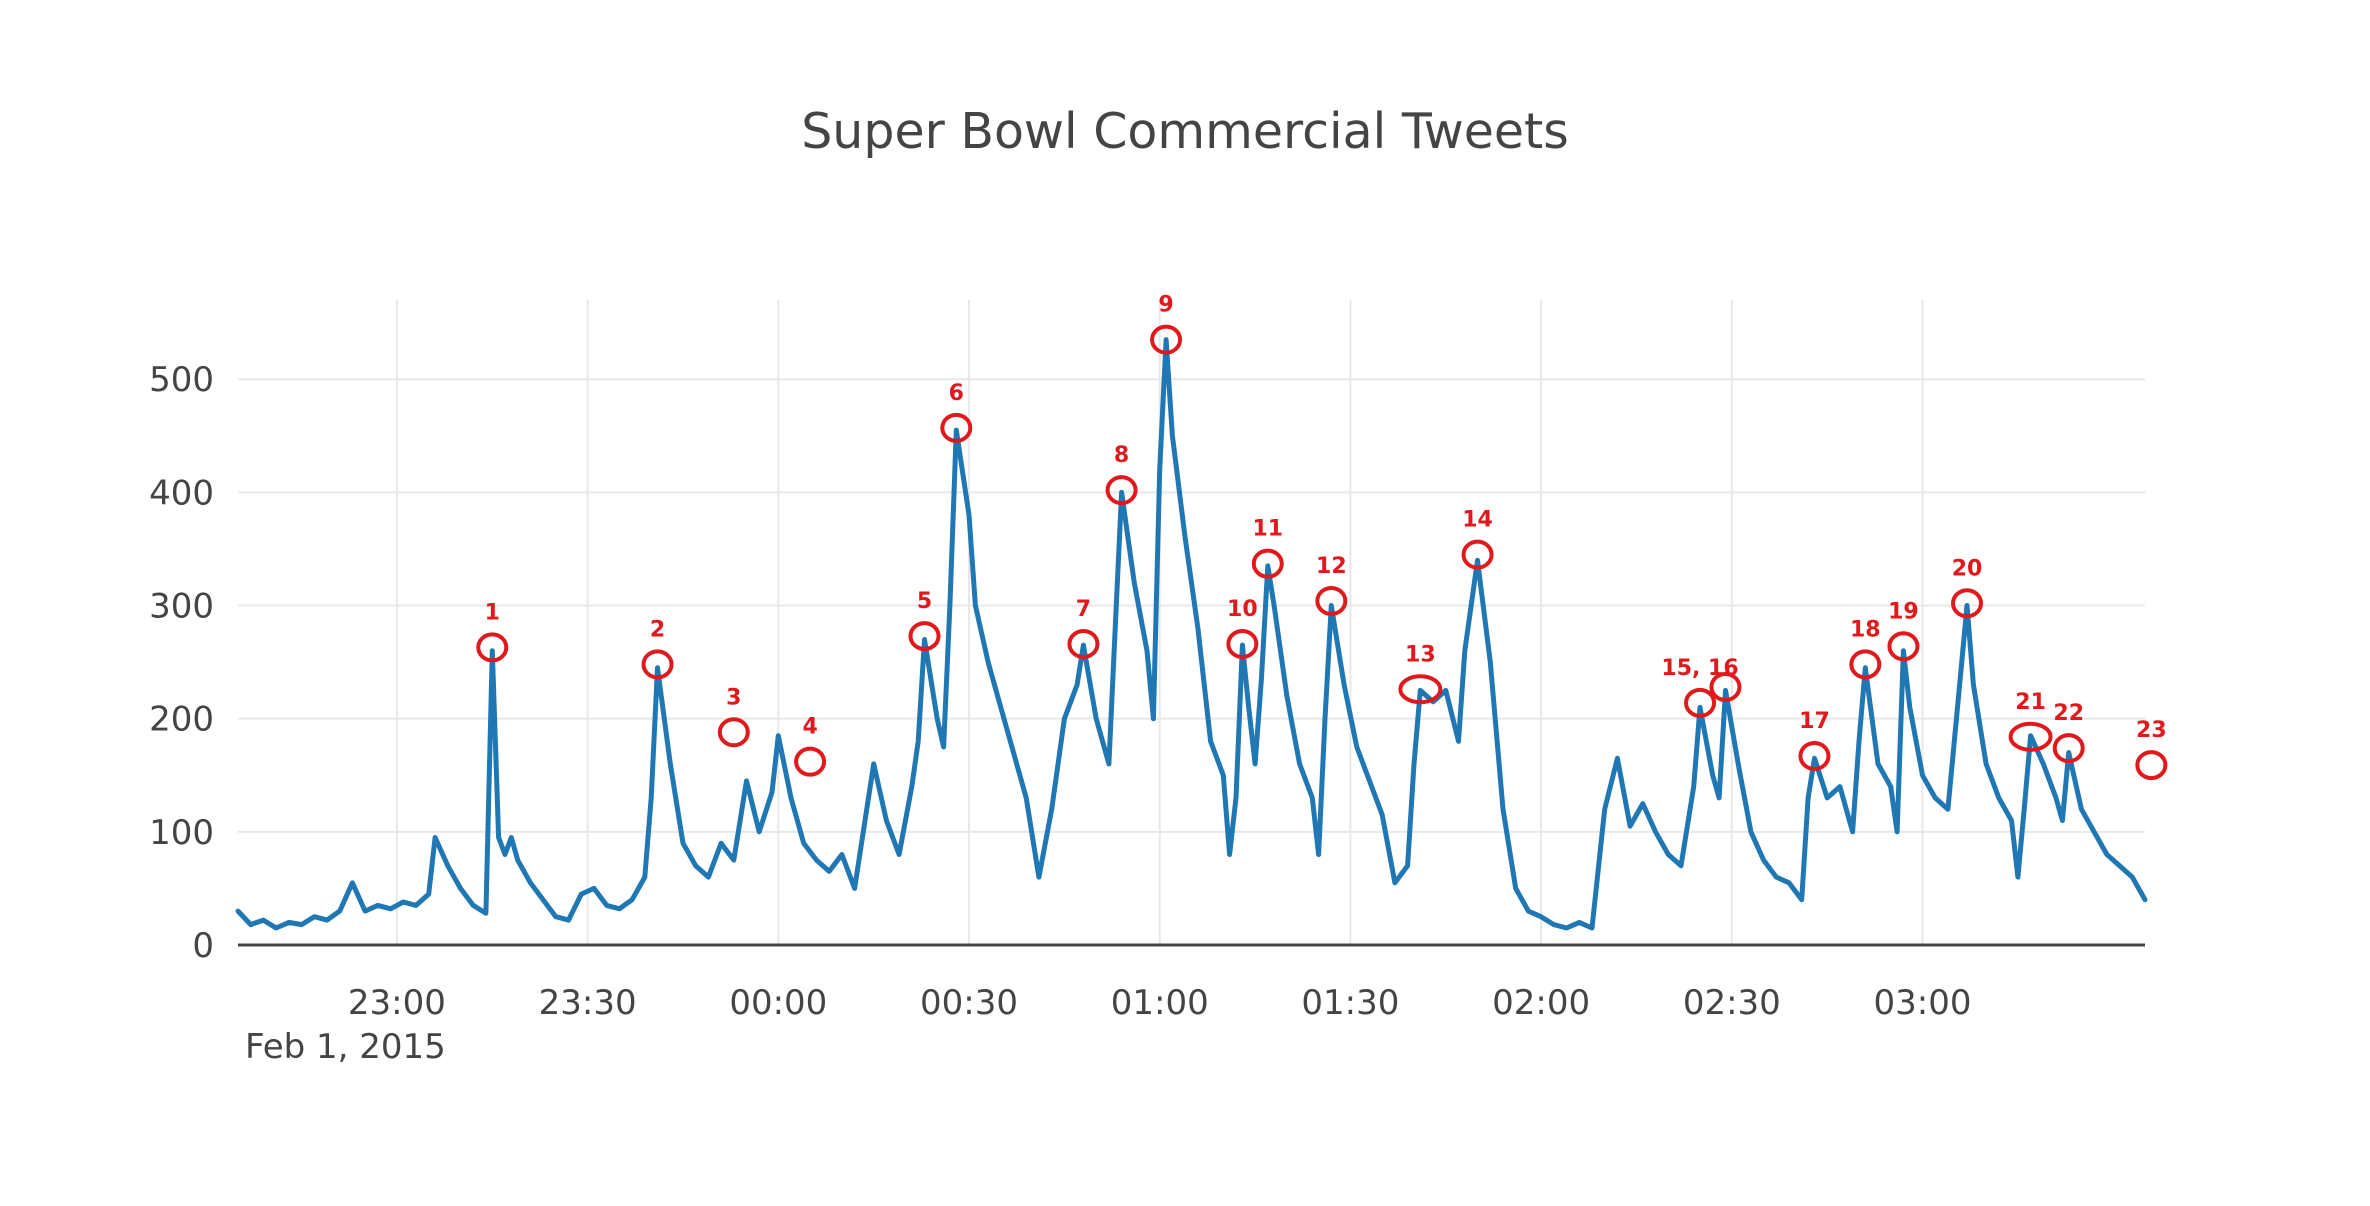  Describe the element at coordinates (588, 1003) in the screenshot. I see `x-tick-label: 23:30` at that location.